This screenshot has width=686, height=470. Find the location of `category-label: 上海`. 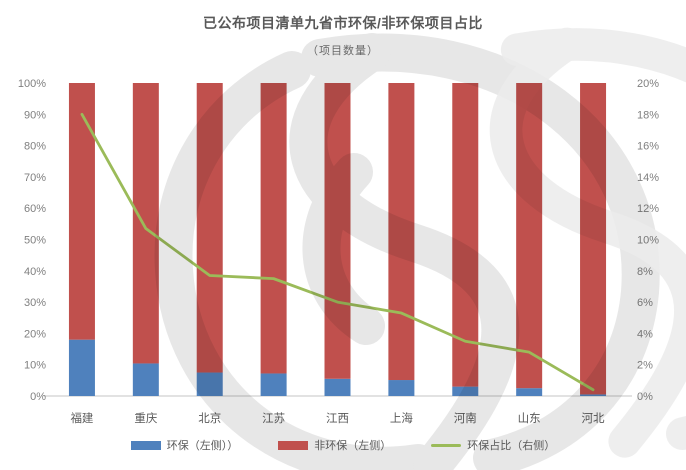

category-label: 上海 is located at coordinates (401, 418).